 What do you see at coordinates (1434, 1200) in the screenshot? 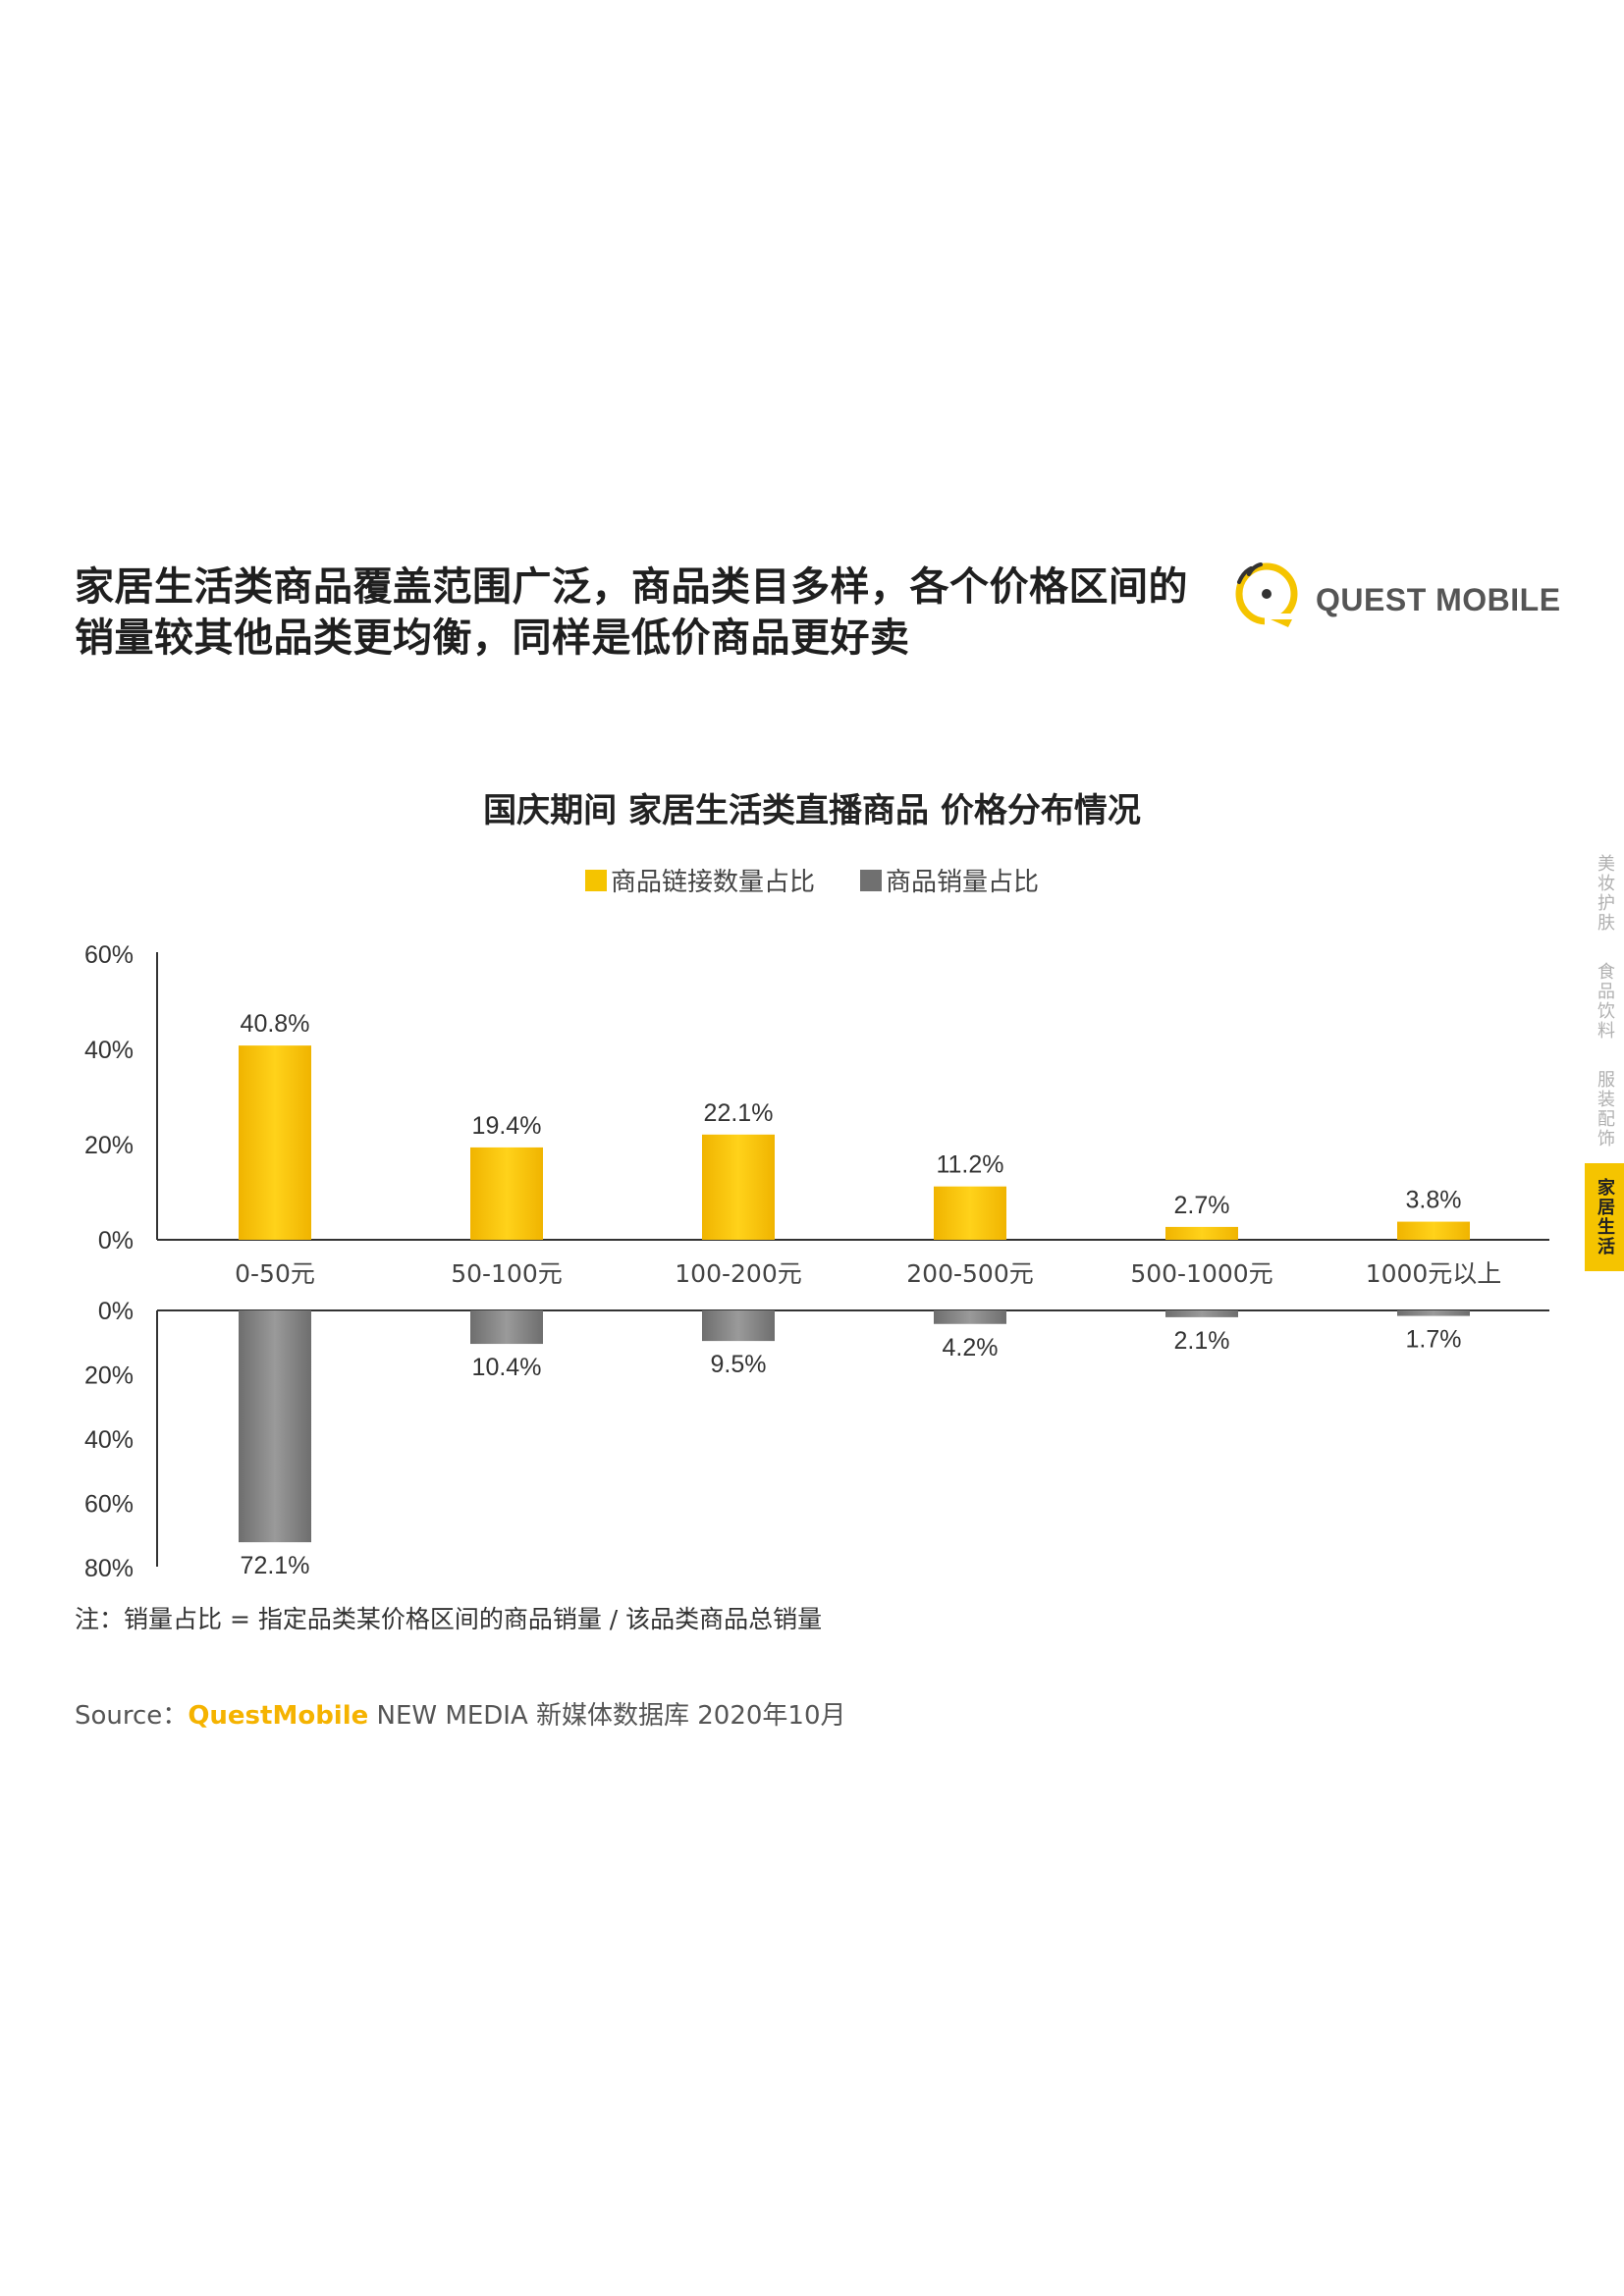
I see `bar-link-share-label: 3.8%` at bounding box center [1434, 1200].